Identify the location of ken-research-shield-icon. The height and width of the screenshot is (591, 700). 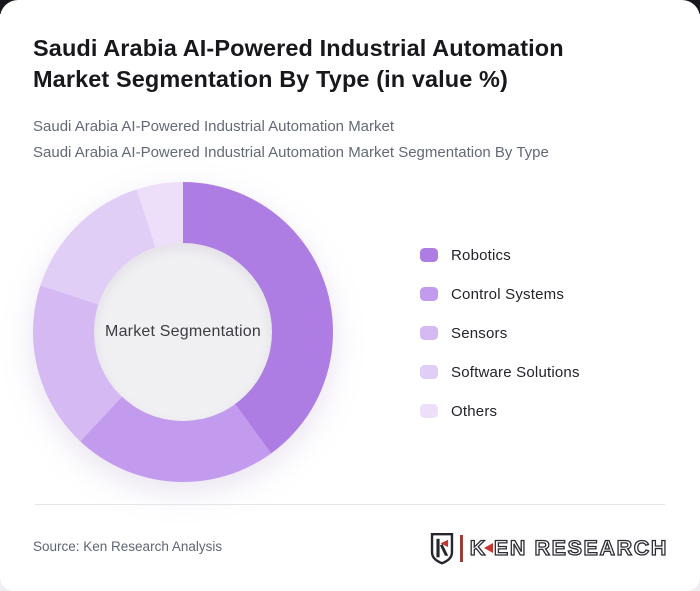
(442, 548).